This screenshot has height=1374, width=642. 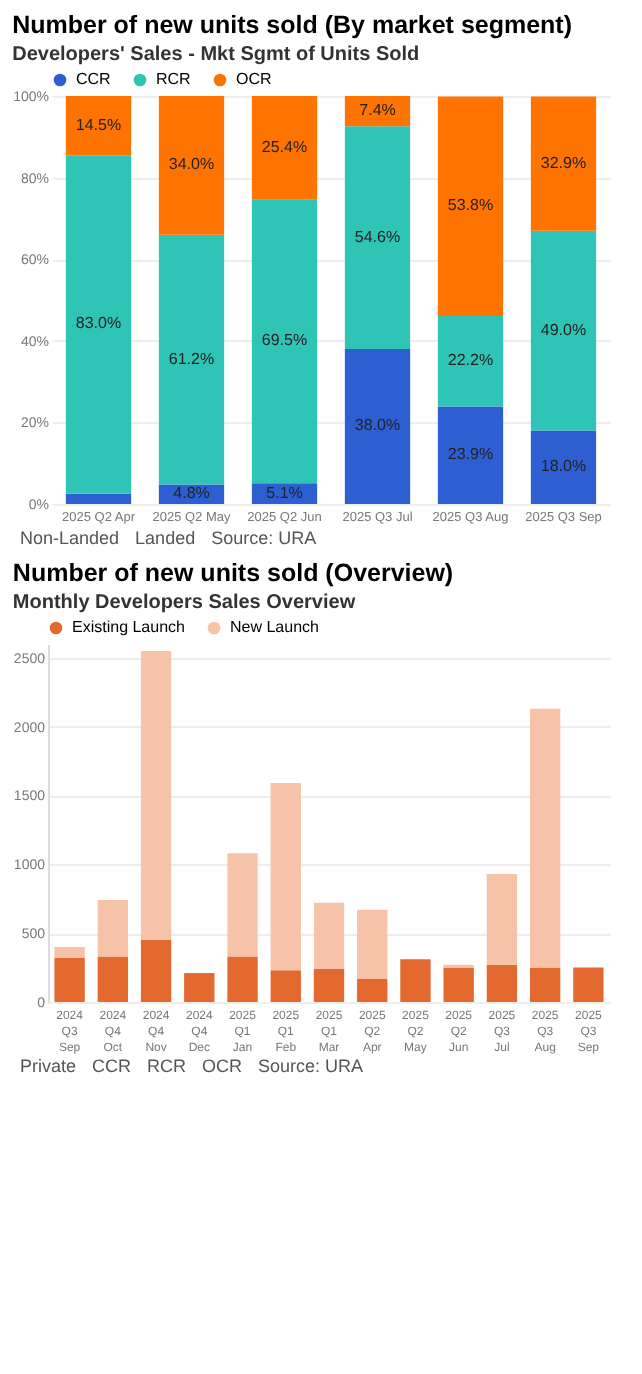 I want to click on chart-subtitle: Developers' Sales - Mkt Sgmt of Units Sold, so click(x=216, y=55).